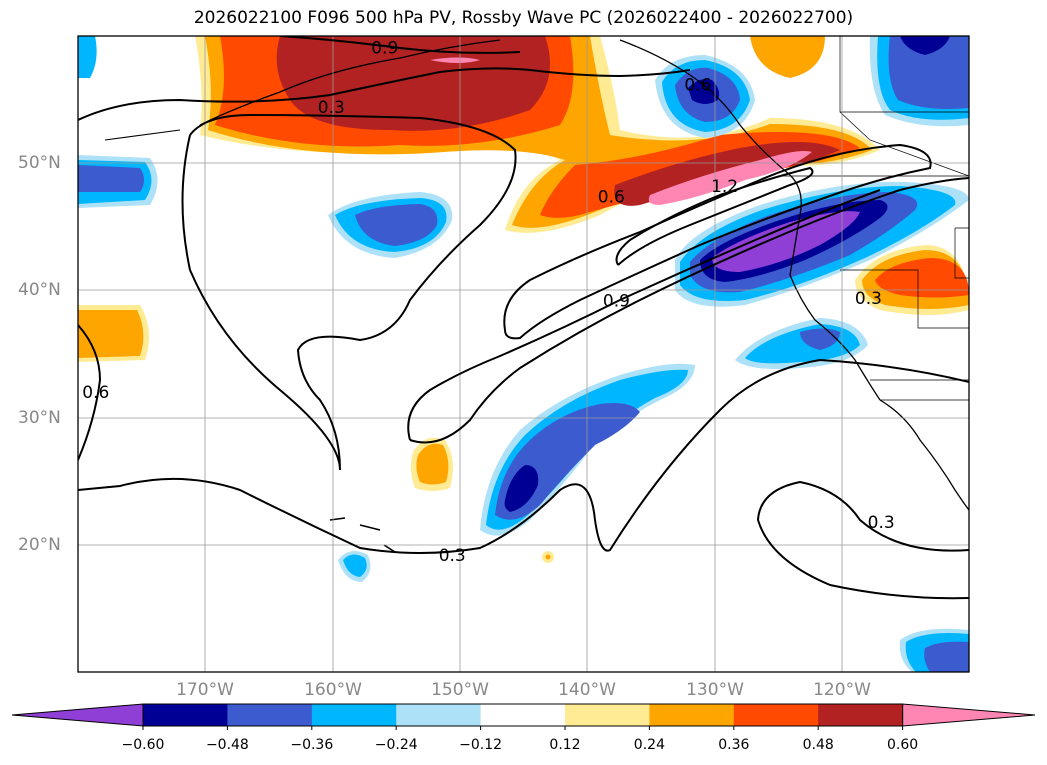  I want to click on contour-label-1: 0.6, so click(697, 85).